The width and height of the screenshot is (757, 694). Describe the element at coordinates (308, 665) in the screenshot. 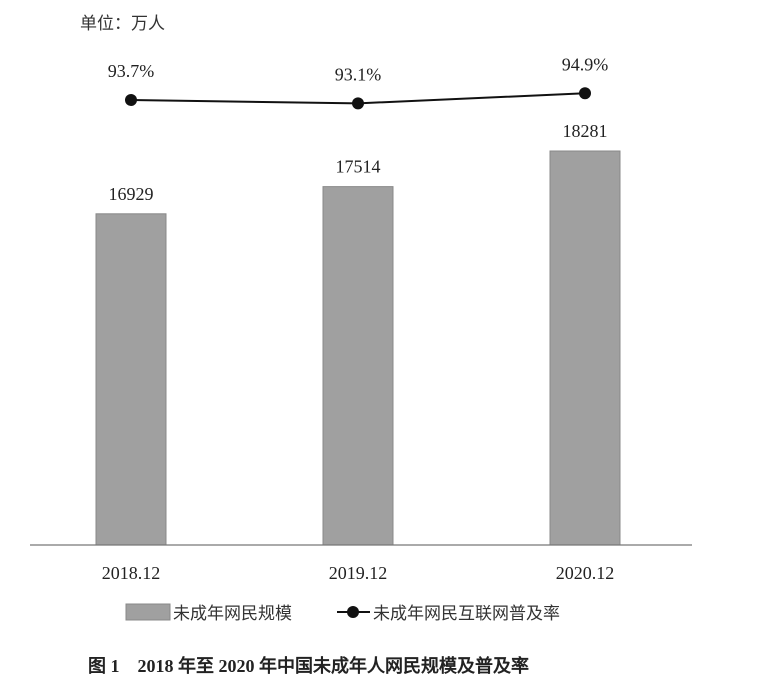

I see `figure-caption: 图 1 2018 年至 2020 年中国未成年人网民规模及普及率` at that location.